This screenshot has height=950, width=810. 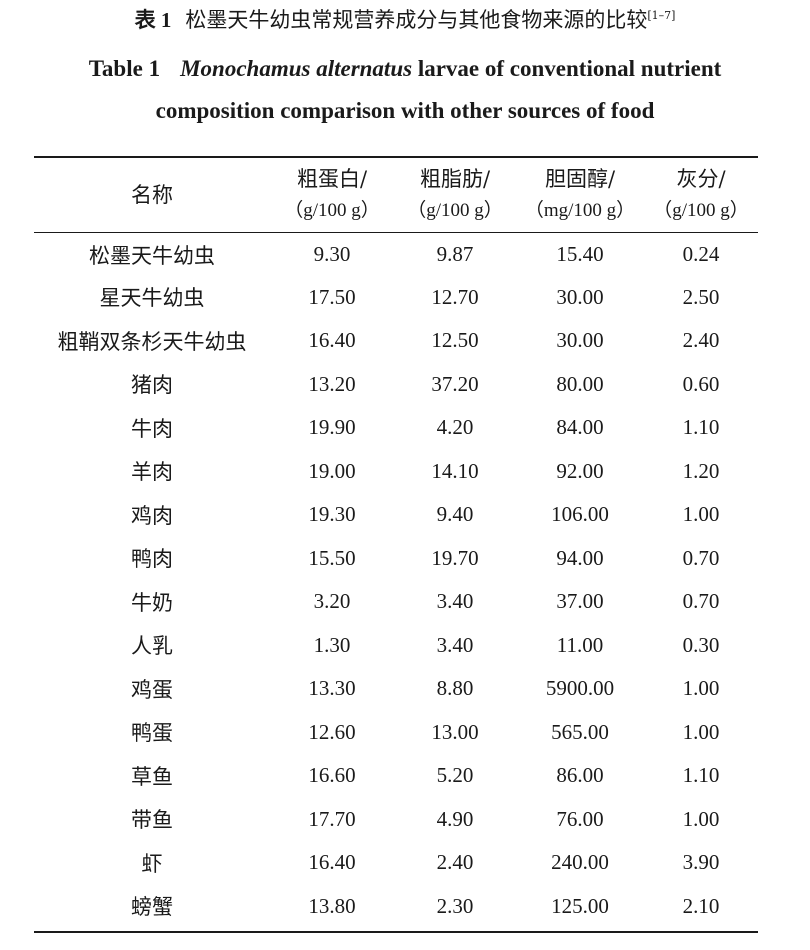 I want to click on table-row: 牛奶 3.20 3.40 37.00 0.70, so click(x=396, y=602).